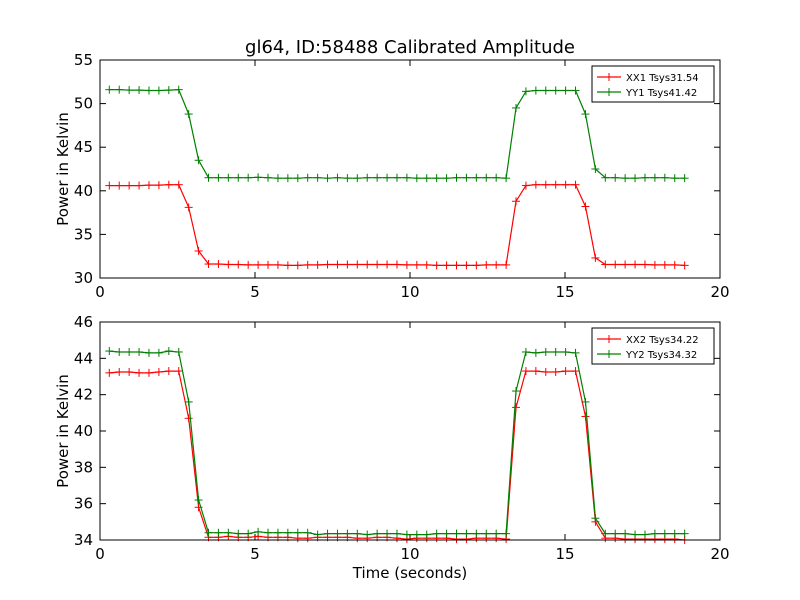 This screenshot has width=800, height=600. I want to click on legend-entry: YY1 Tsys41.42, so click(647, 93).